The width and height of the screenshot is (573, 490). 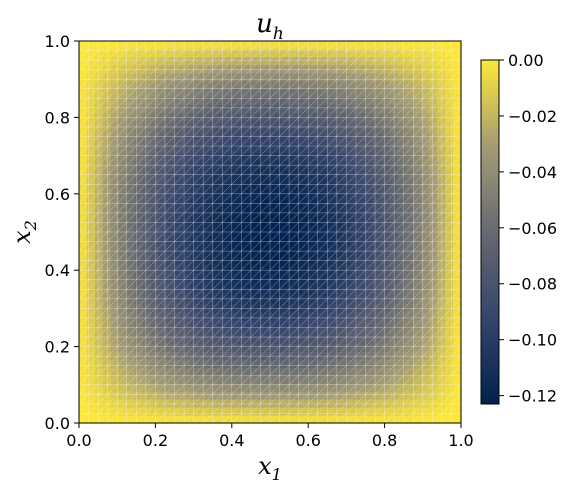 What do you see at coordinates (408, 370) in the screenshot?
I see `mesh-line` at bounding box center [408, 370].